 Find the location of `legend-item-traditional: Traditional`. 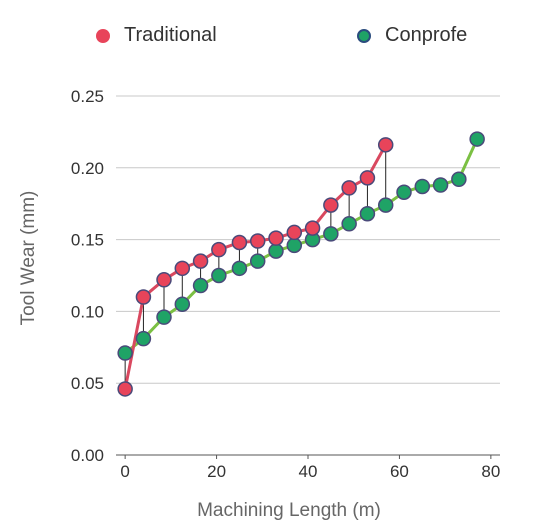

legend-item-traditional: Traditional is located at coordinates (156, 35).